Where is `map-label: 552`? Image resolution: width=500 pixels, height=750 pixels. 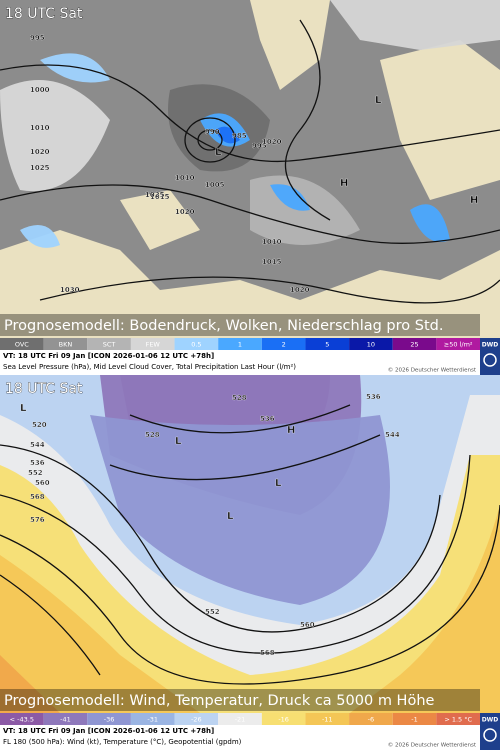 map-label: 552 is located at coordinates (35, 473).